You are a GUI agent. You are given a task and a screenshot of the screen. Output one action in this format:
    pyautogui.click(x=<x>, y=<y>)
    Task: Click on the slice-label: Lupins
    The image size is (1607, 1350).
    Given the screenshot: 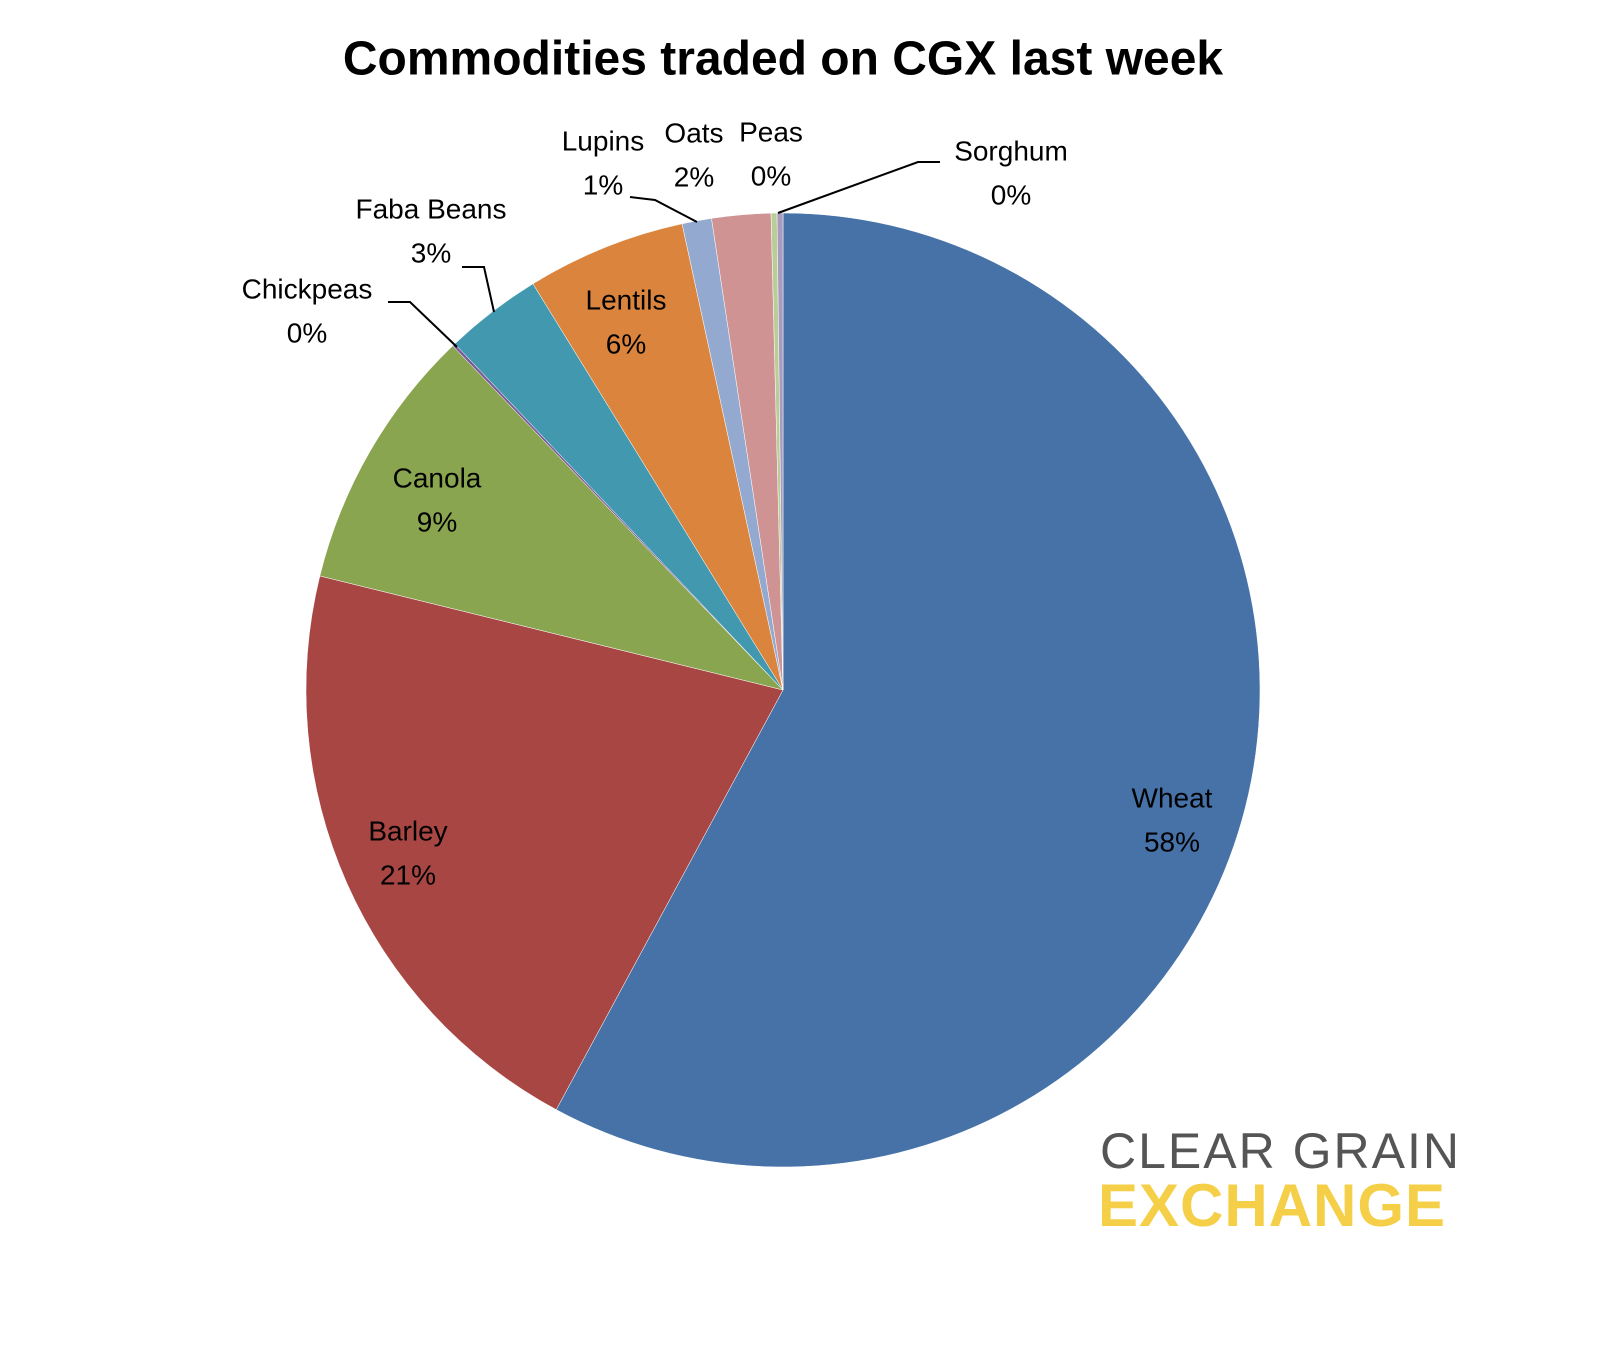 What is the action you would take?
    pyautogui.click(x=603, y=140)
    